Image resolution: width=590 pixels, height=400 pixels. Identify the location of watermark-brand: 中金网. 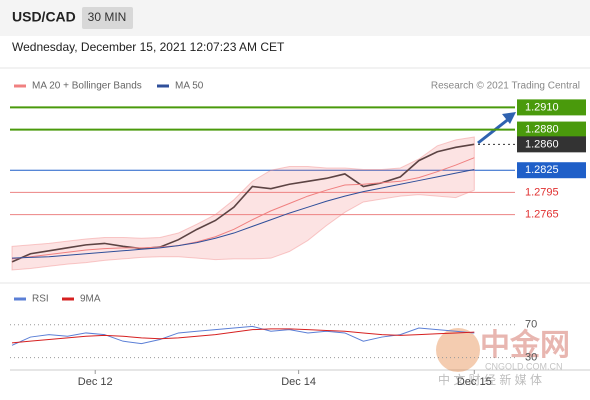
(525, 345).